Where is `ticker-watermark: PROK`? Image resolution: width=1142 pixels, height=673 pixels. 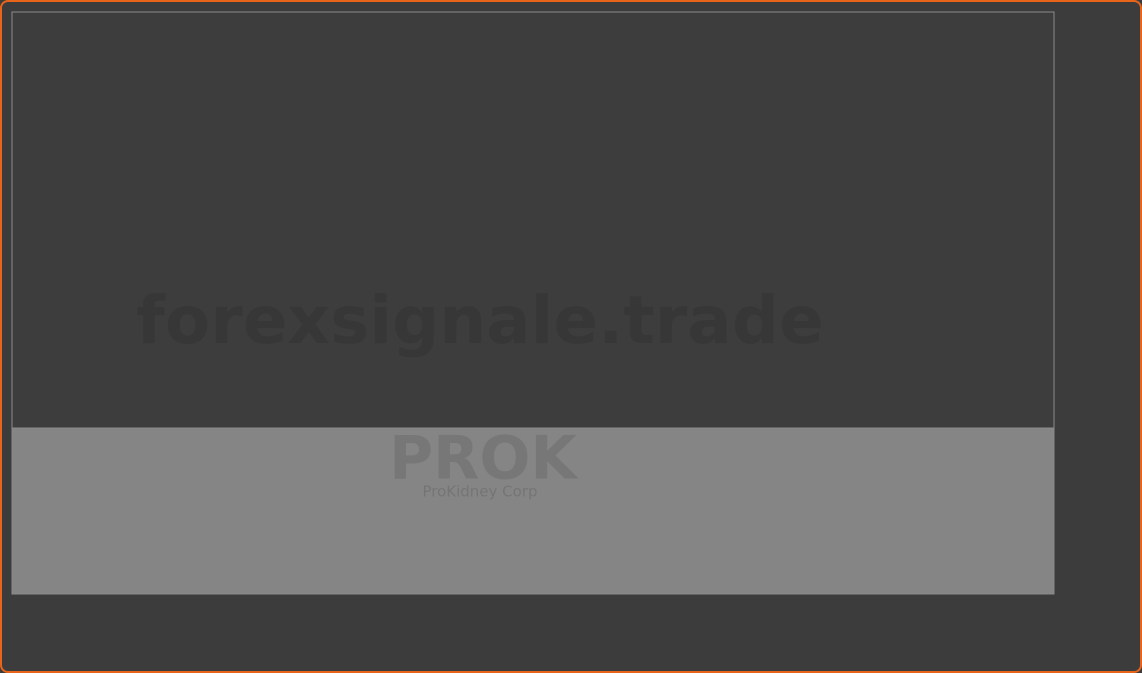 ticker-watermark: PROK is located at coordinates (484, 459).